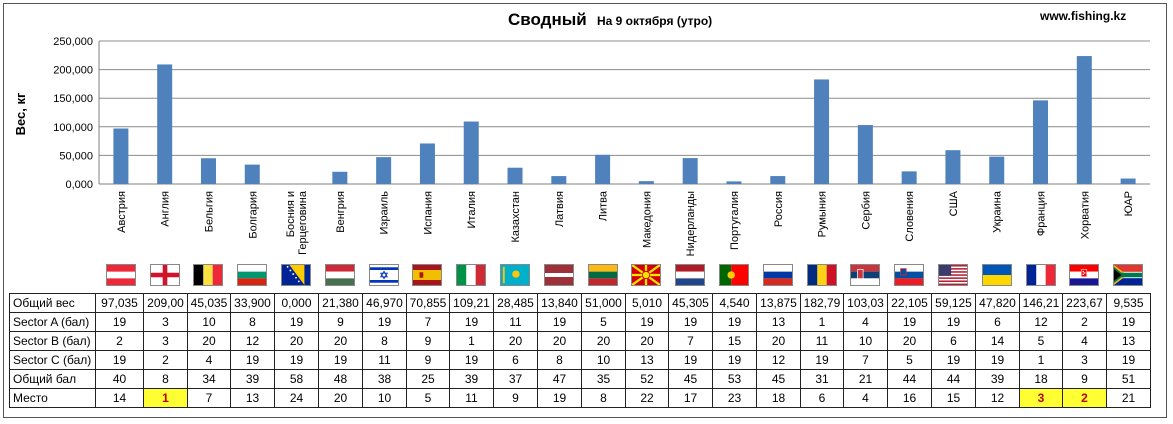  I want to click on table-cell: 51,000, so click(603, 303).